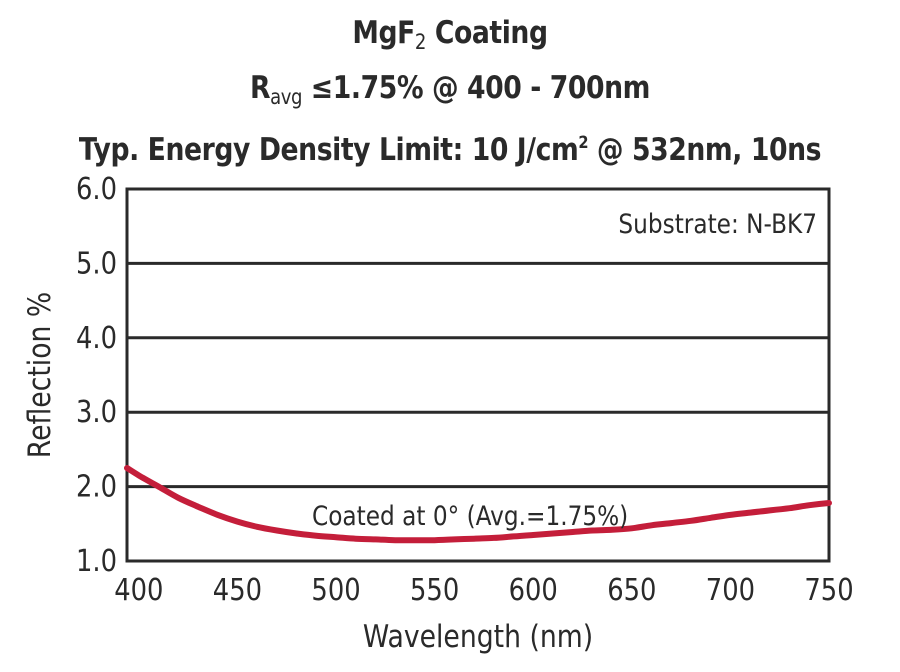  I want to click on y-tick-label: 1.0, so click(96, 560).